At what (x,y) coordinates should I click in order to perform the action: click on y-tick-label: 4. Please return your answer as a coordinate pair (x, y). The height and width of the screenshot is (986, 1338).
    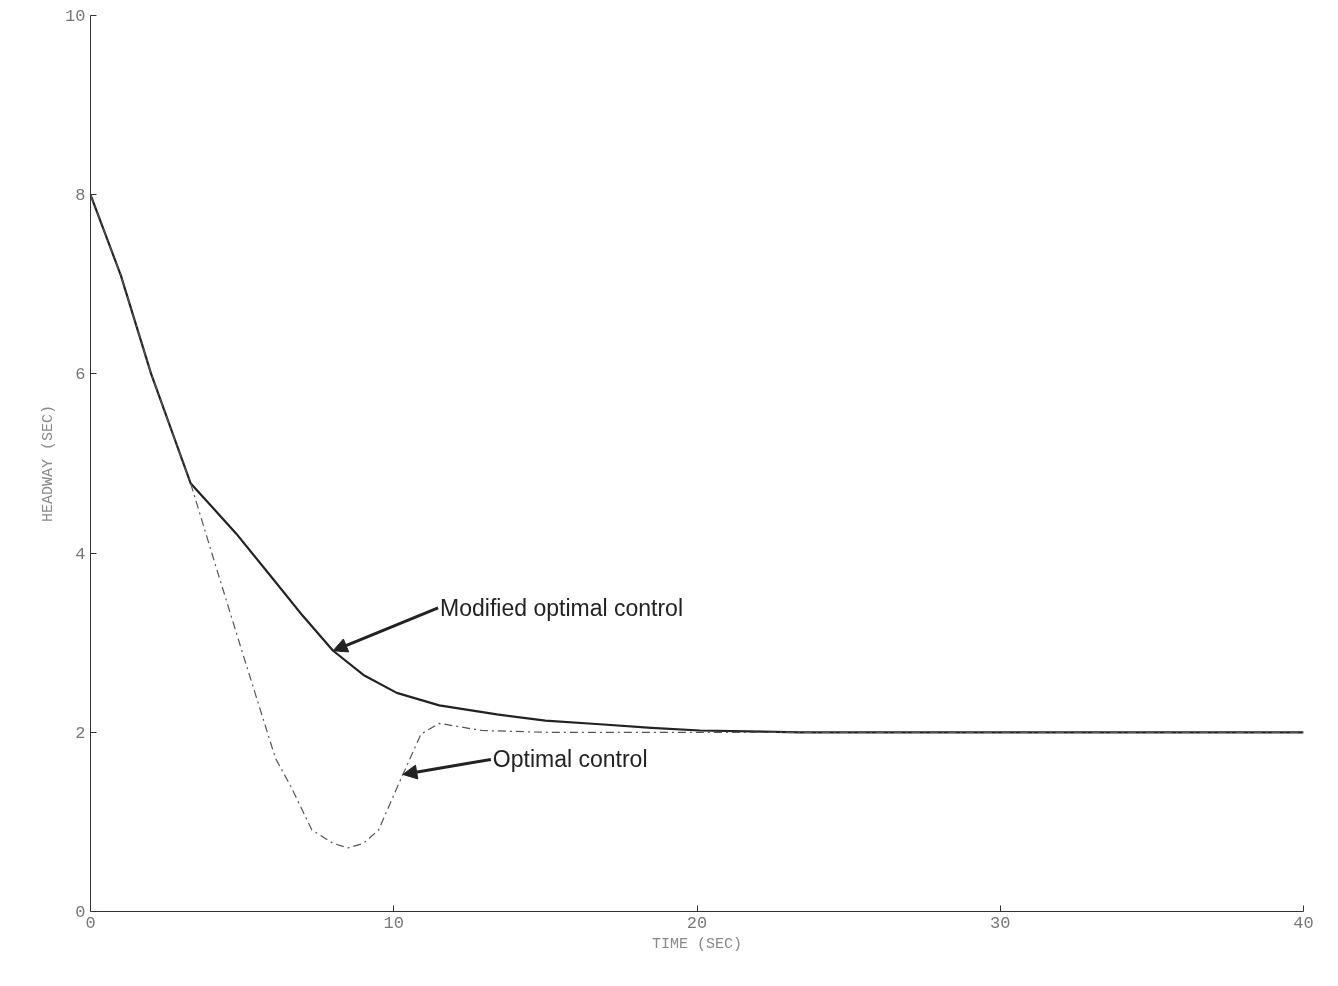
    Looking at the image, I should click on (80, 554).